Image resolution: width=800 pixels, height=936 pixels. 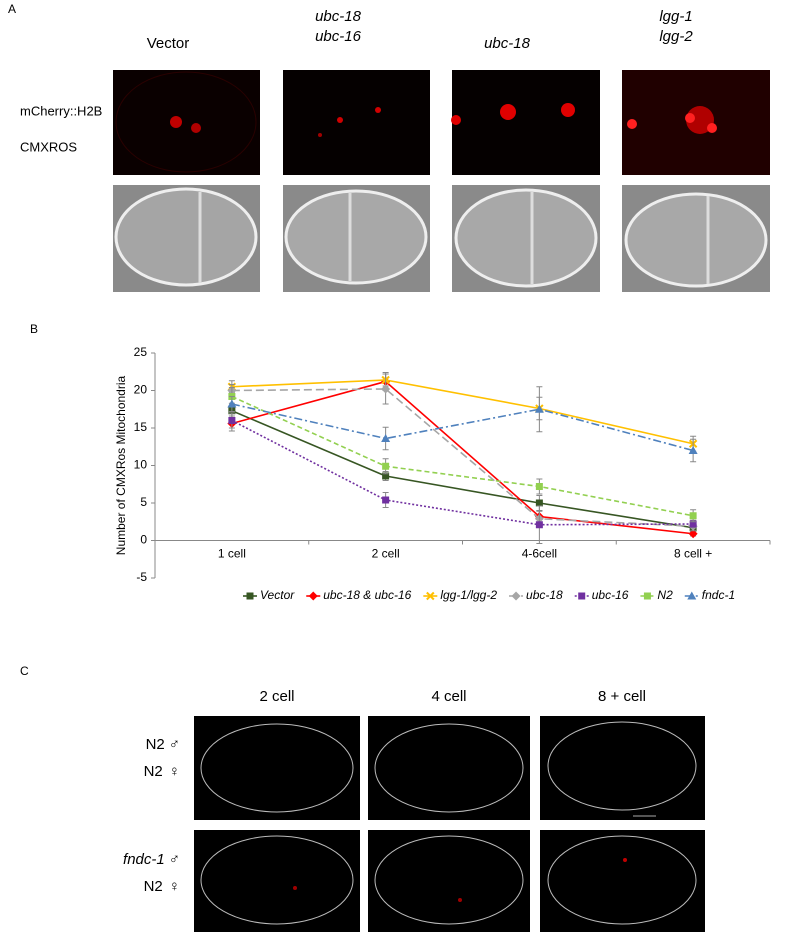 I want to click on cross-label: fndc-1 ♂, so click(x=151, y=859).